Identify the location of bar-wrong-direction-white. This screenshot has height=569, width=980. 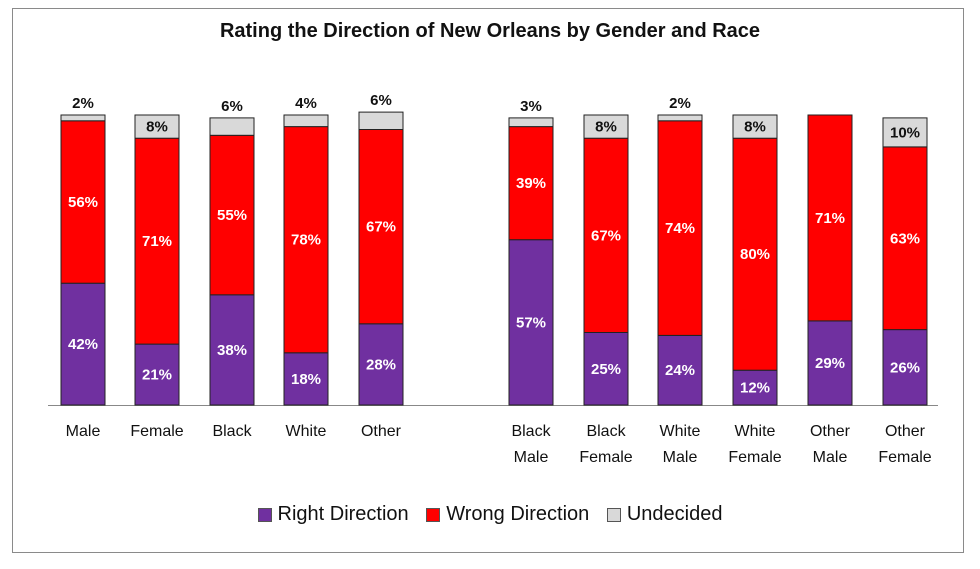
(306, 240).